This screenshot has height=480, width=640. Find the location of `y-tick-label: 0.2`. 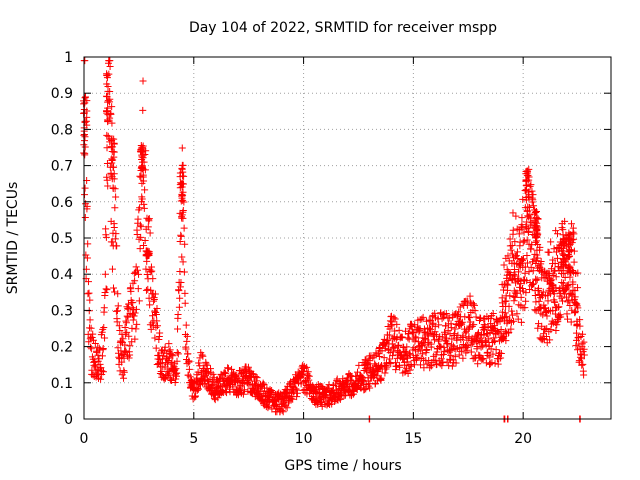

y-tick-label: 0.2 is located at coordinates (62, 348).